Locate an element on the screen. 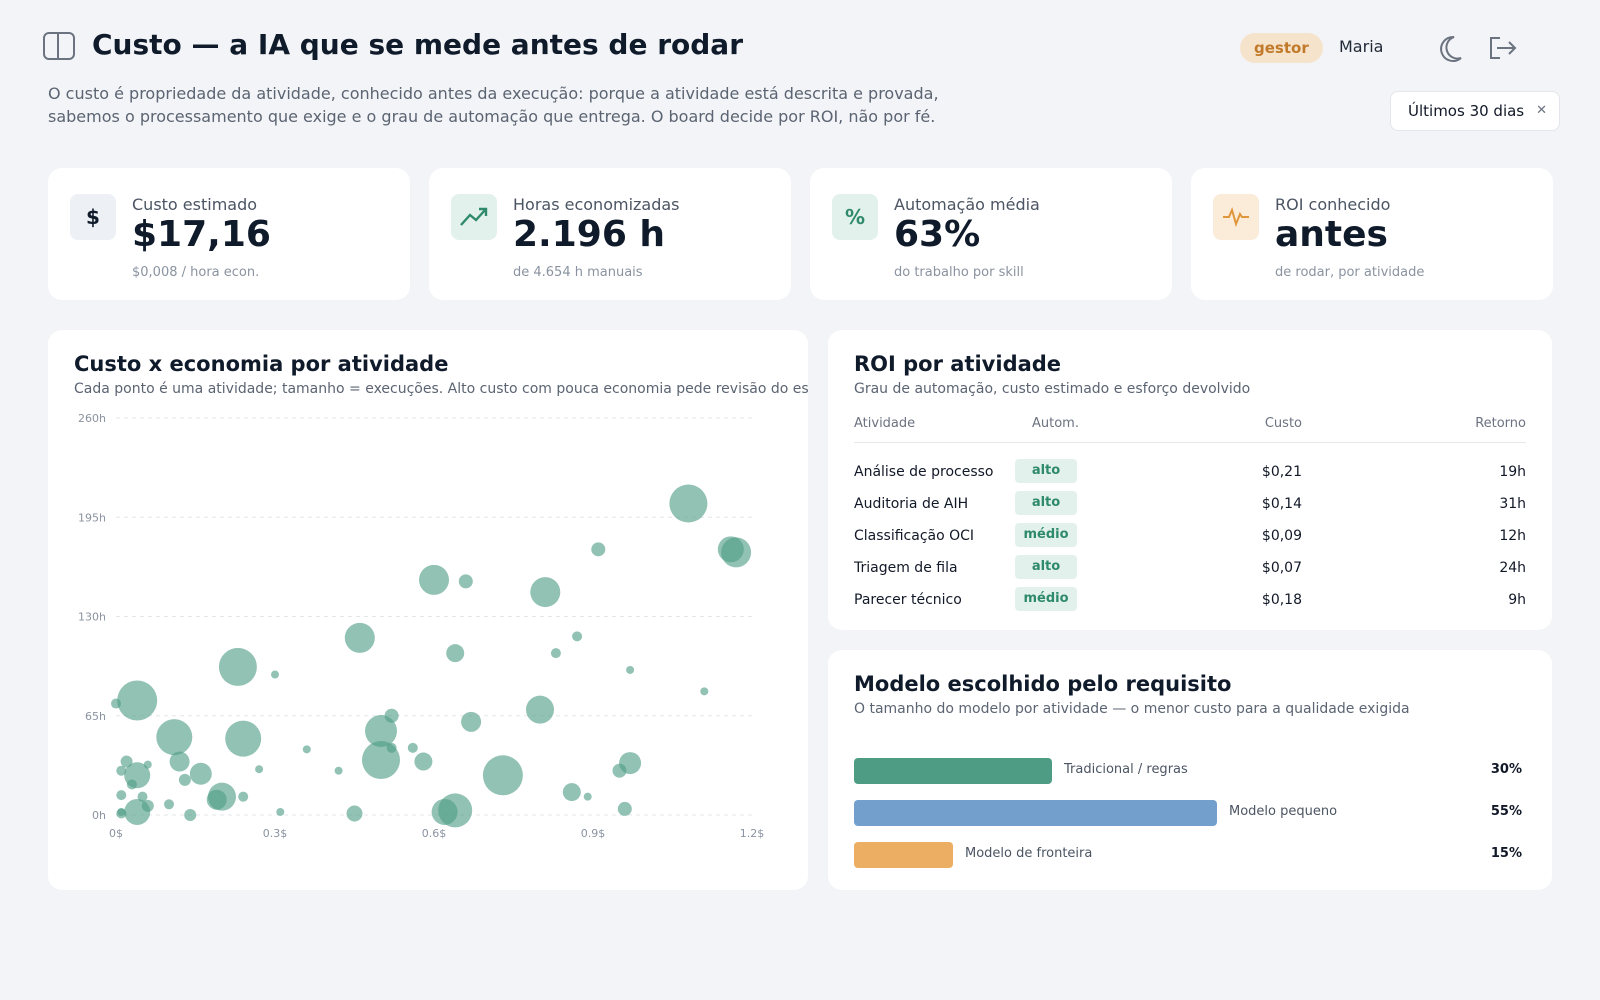 The image size is (1600, 1000). table-row: Auditoria de AIH alto $0,14 31h is located at coordinates (1190, 504).